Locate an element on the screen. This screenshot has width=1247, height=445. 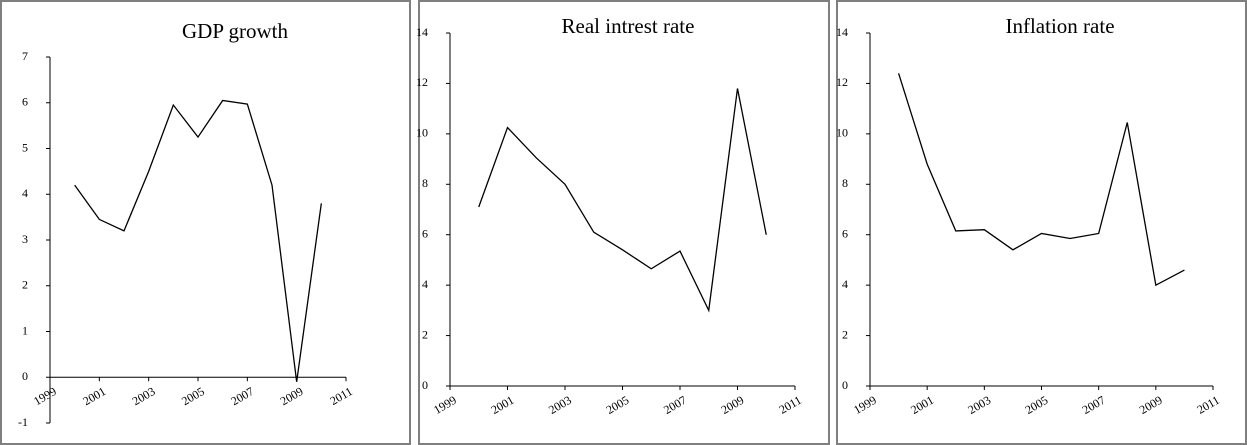
y-tick-label: 3 is located at coordinates (25, 239).